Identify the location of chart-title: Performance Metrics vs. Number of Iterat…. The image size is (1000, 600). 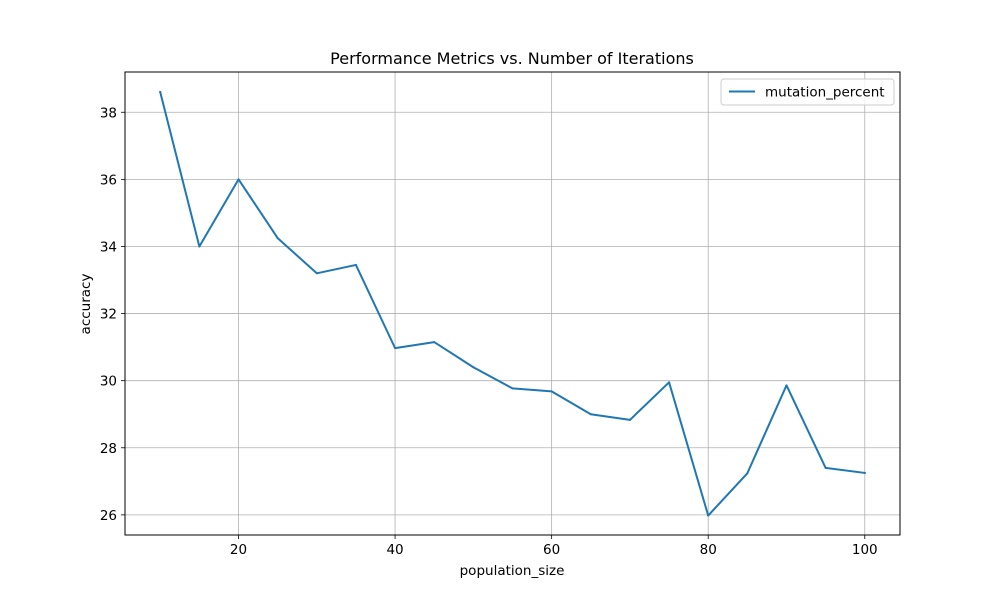
(512, 58).